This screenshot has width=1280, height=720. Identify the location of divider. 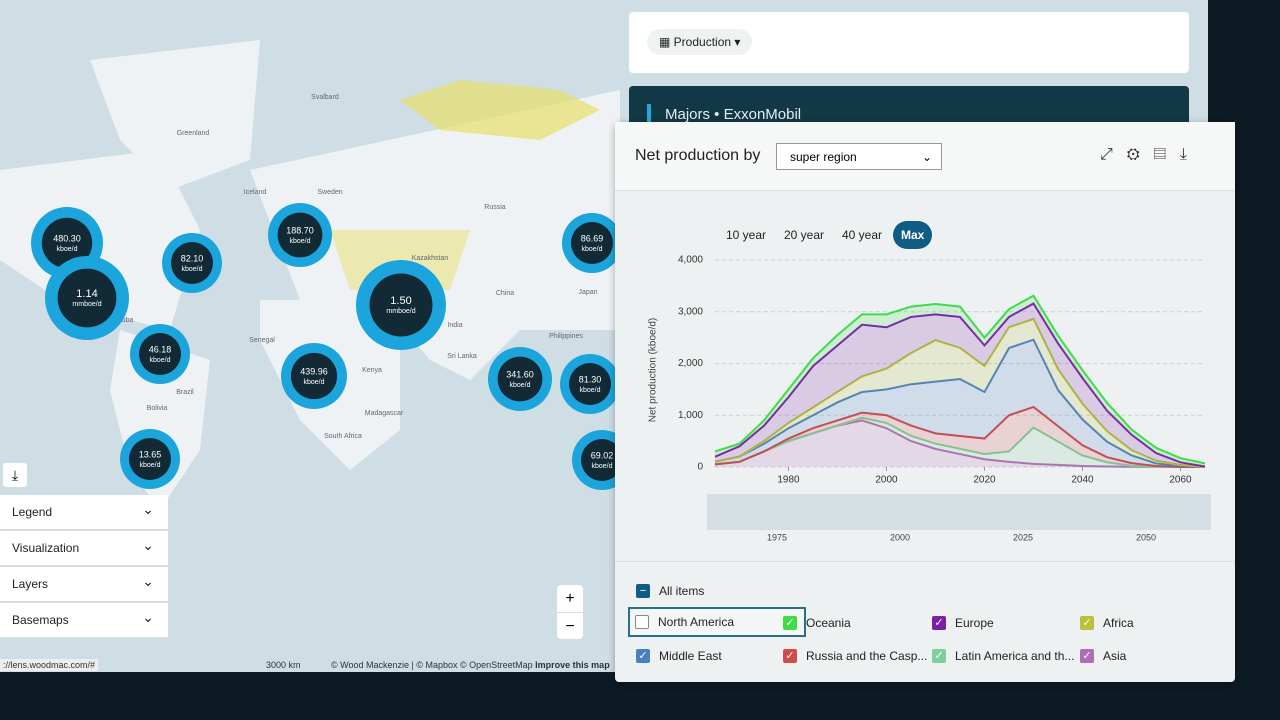
(925, 561).